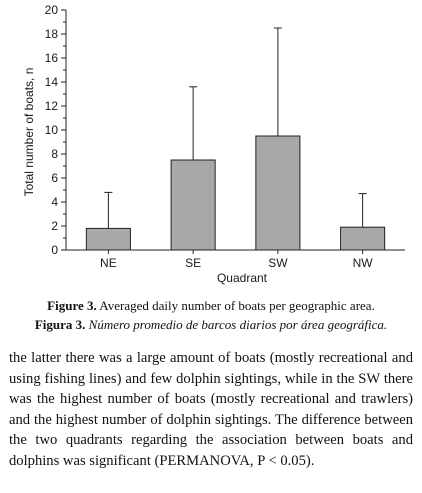 This screenshot has width=422, height=493. Describe the element at coordinates (54, 226) in the screenshot. I see `y-tick-label: 2` at that location.